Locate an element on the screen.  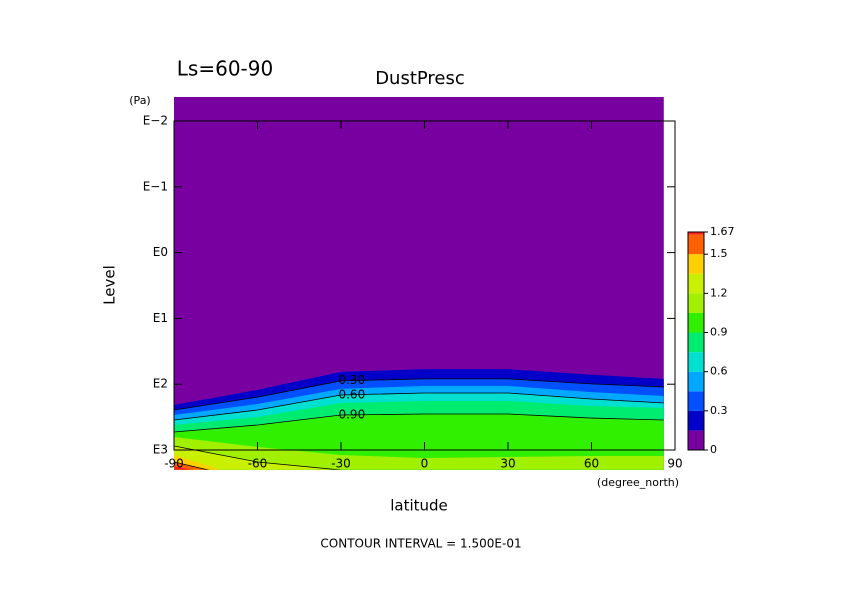
colorbar-frame is located at coordinates (696, 341).